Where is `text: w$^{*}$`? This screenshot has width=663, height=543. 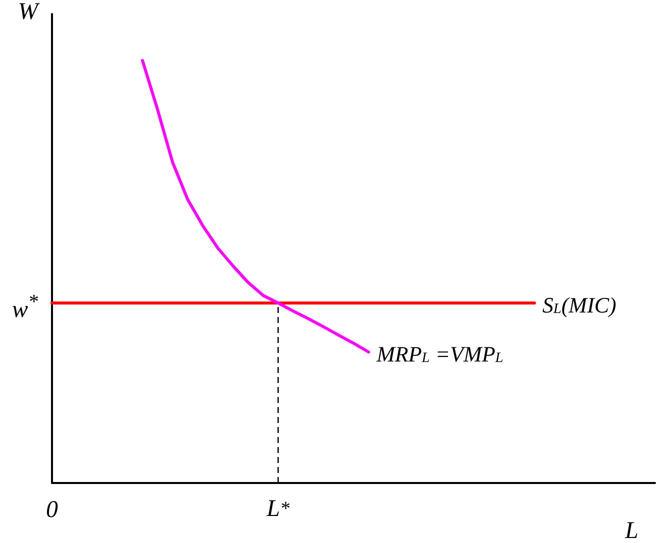 text: w$^{*}$ is located at coordinates (25, 306).